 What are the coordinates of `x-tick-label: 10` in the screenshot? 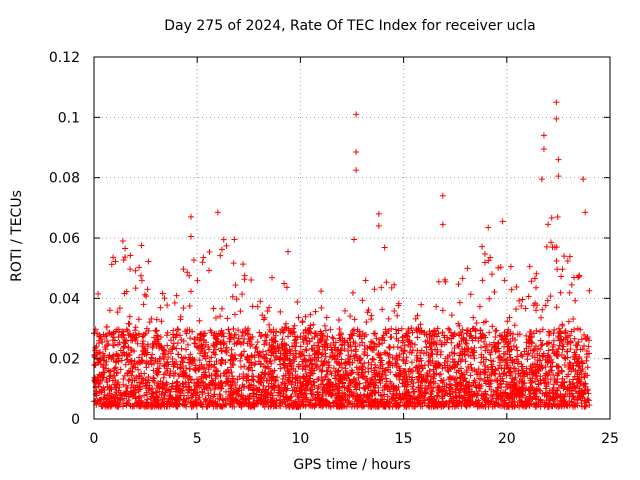 It's located at (300, 439).